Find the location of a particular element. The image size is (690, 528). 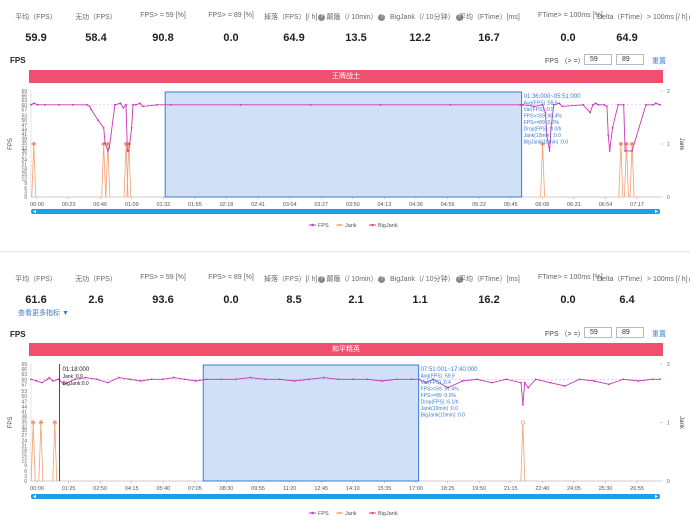

stat-8: FTime> = 100ms [%] 0.0 is located at coordinates (570, 29).